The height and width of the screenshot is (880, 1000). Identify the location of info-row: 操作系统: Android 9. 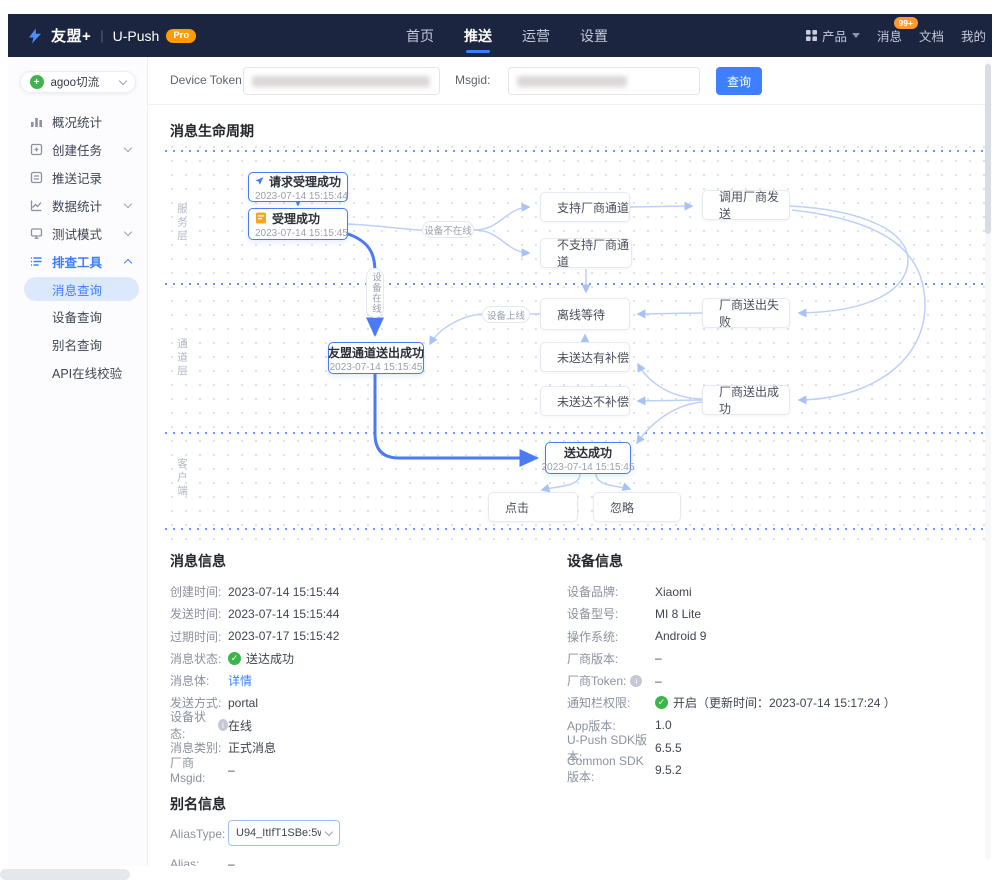
(637, 636).